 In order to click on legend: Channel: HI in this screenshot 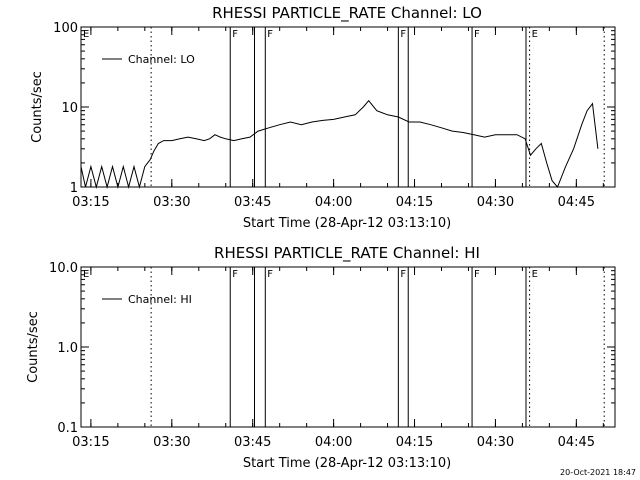, I will do `click(147, 299)`.